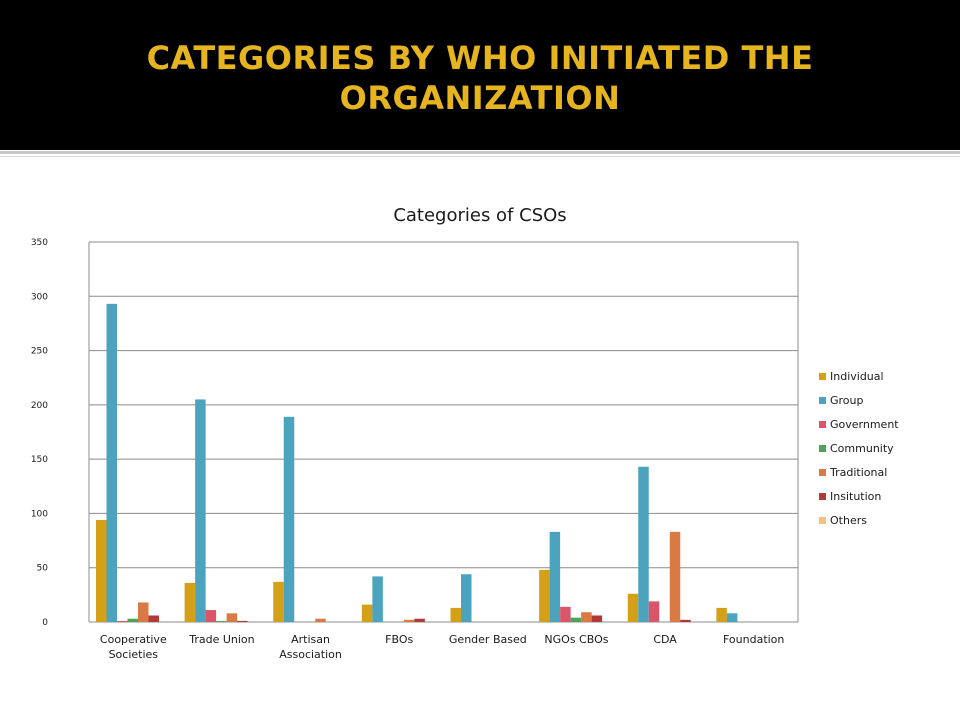 The image size is (960, 720). Describe the element at coordinates (39, 406) in the screenshot. I see `y-tick-label: 200` at that location.